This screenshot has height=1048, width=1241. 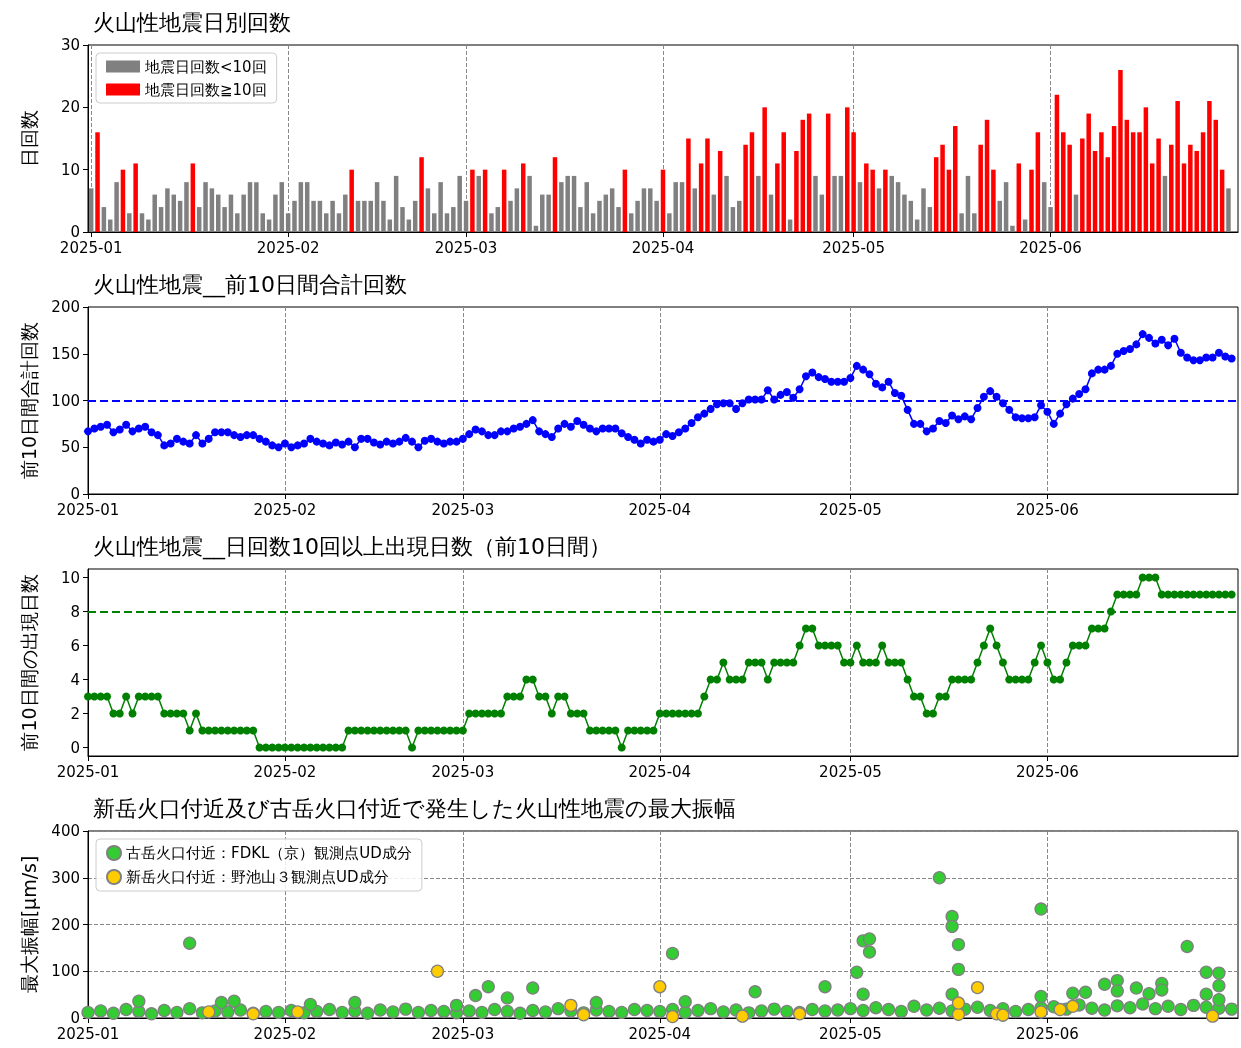 I want to click on y-axis-title: 前10日間の出現日数, so click(x=28, y=662).